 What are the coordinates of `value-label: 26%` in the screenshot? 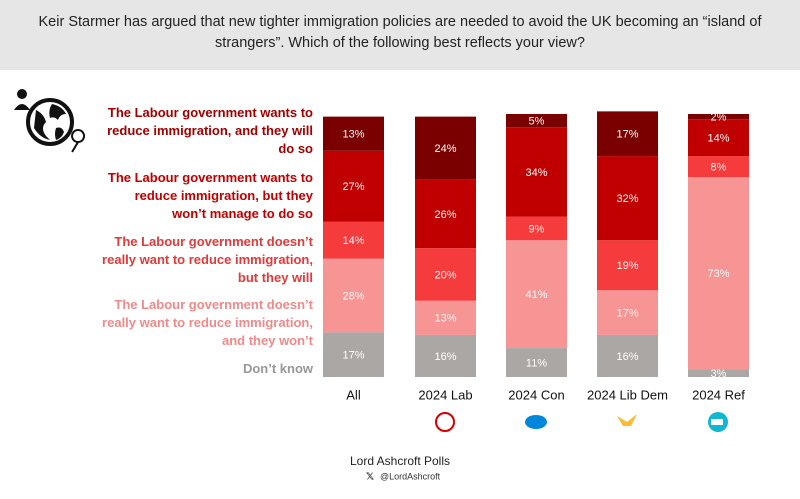 It's located at (445, 215).